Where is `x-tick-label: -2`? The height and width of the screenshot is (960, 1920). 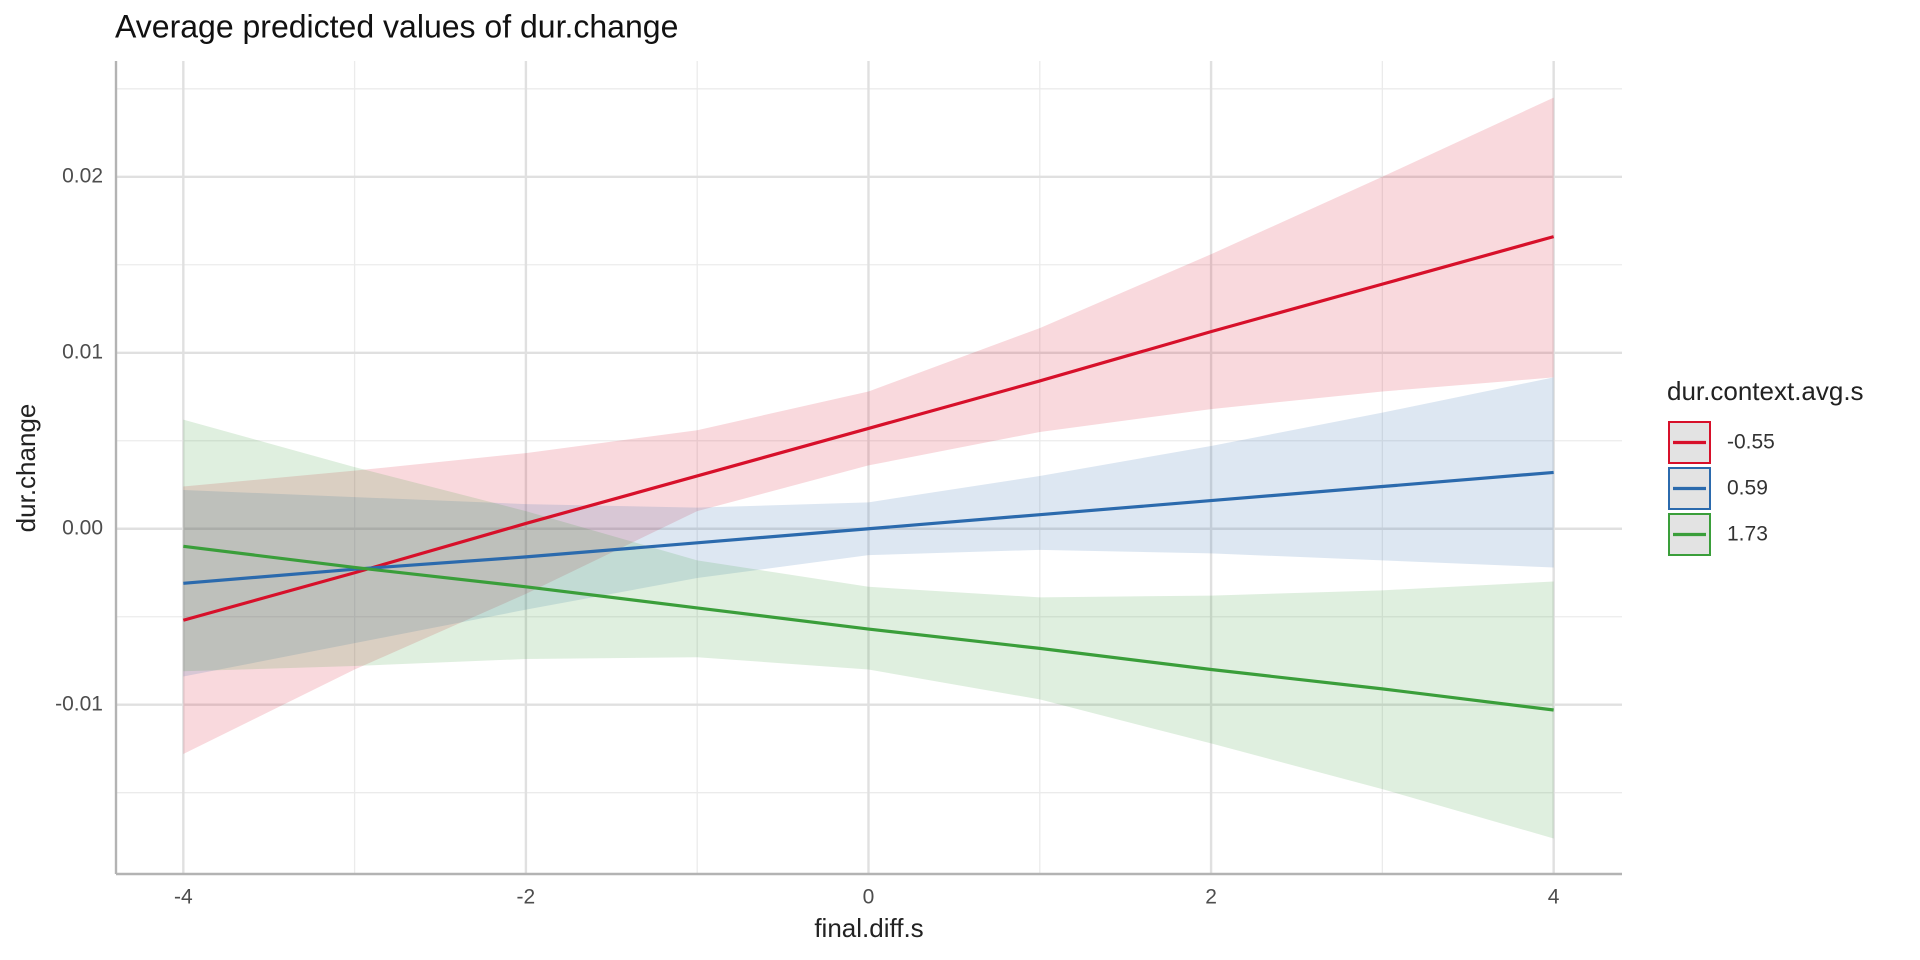 x-tick-label: -2 is located at coordinates (526, 897).